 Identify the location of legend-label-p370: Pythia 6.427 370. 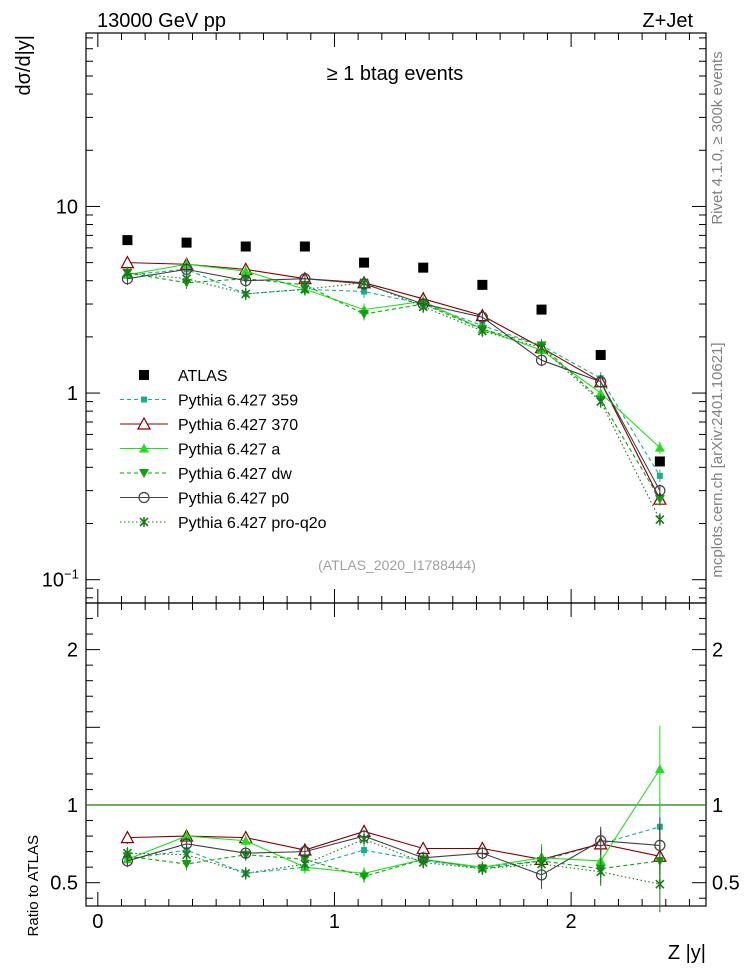
(238, 425).